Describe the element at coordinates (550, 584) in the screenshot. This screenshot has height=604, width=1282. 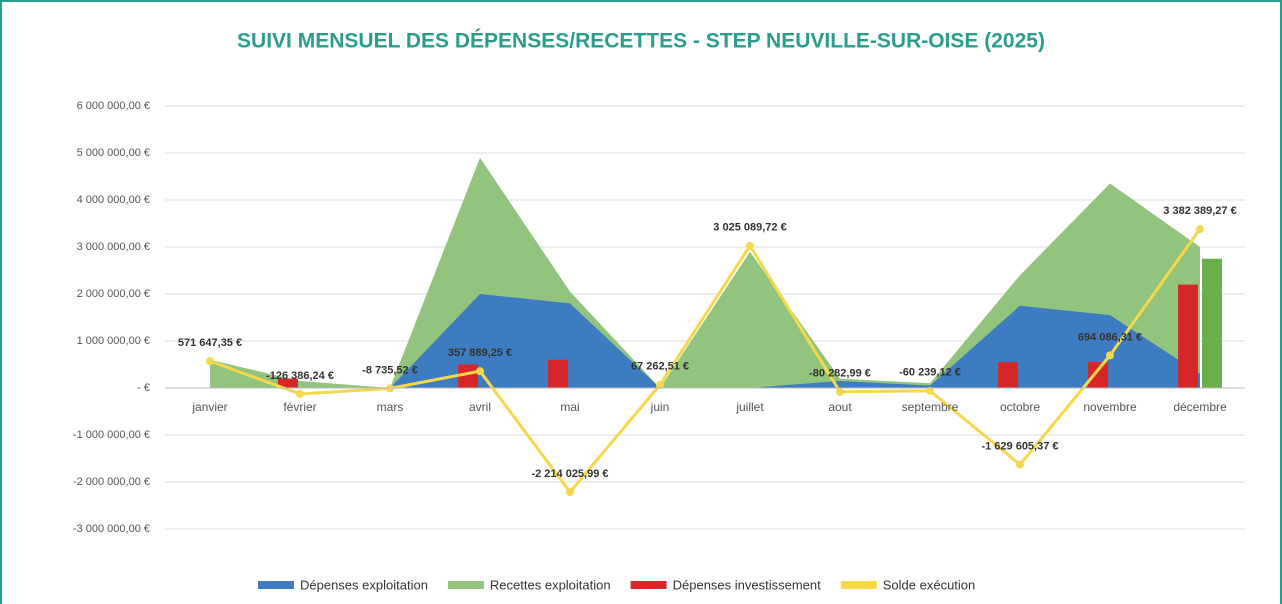
I see `legend-label: Recettes exploitation` at that location.